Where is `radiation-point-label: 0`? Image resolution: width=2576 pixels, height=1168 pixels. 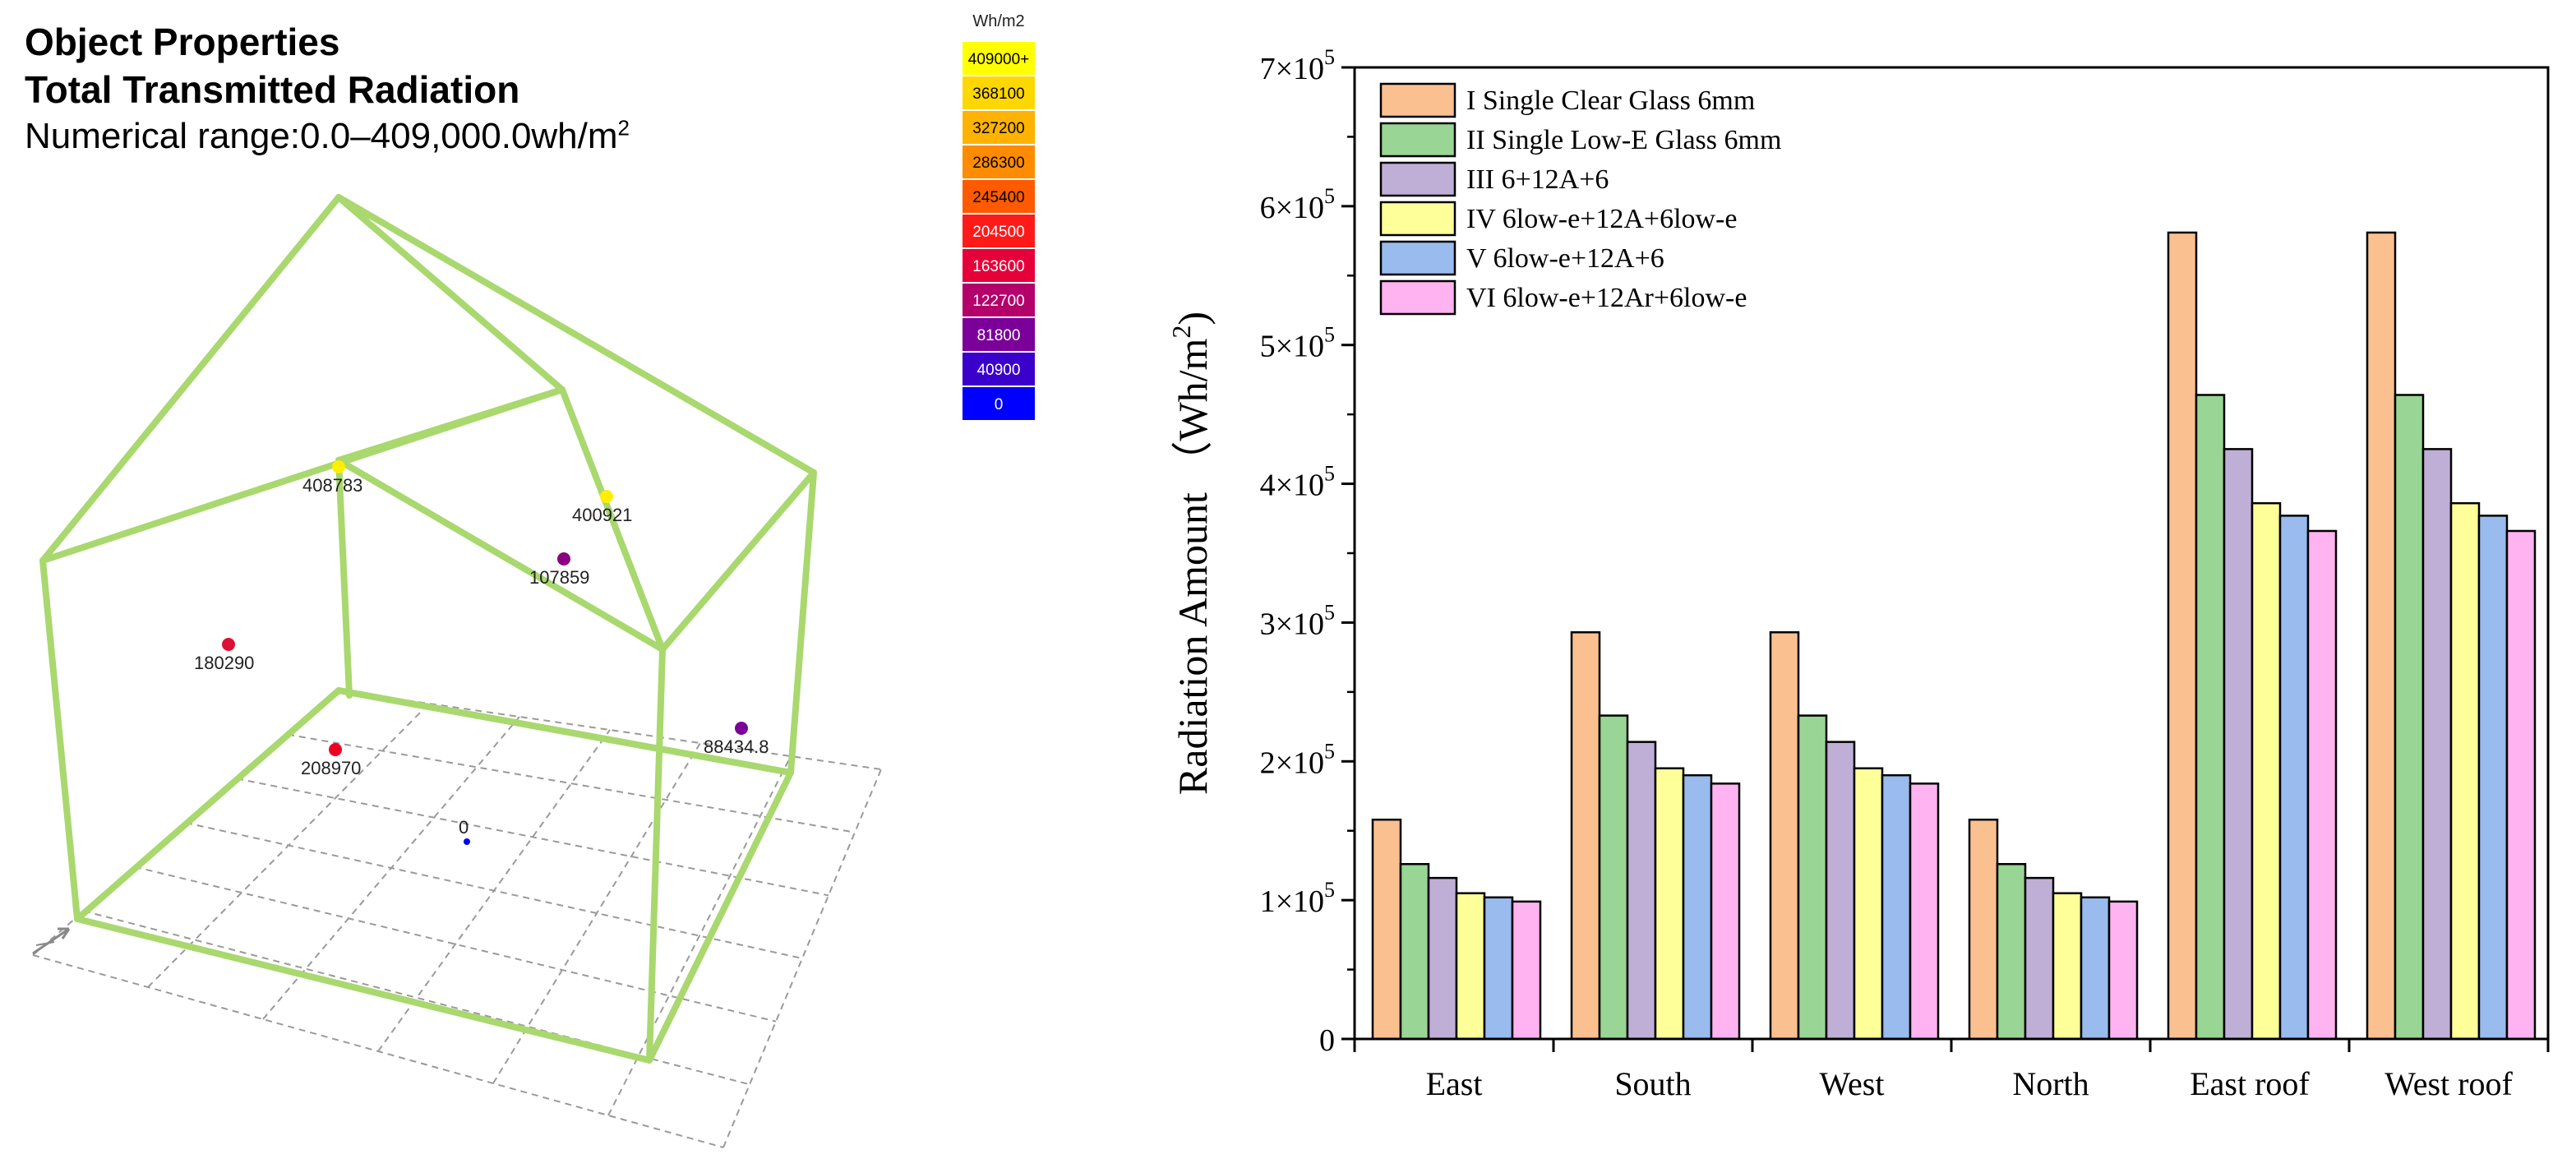 radiation-point-label: 0 is located at coordinates (464, 827).